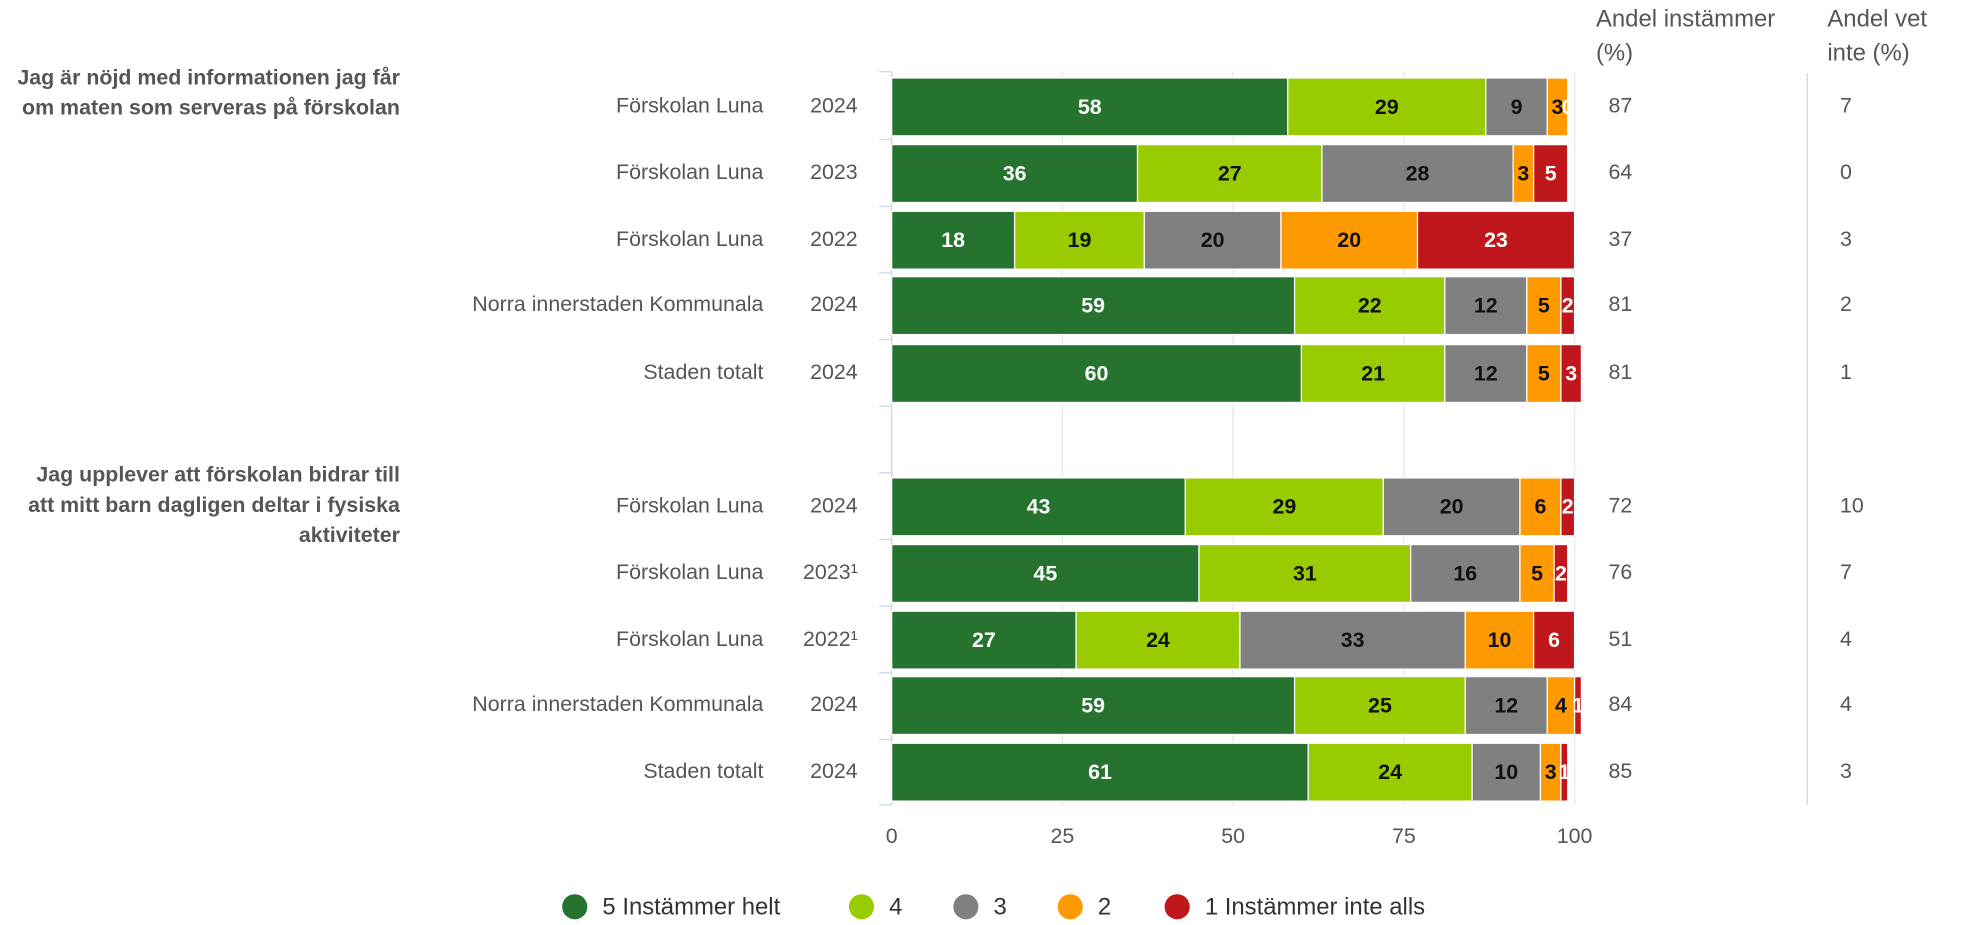  I want to click on legend-label: 2, so click(1104, 906).